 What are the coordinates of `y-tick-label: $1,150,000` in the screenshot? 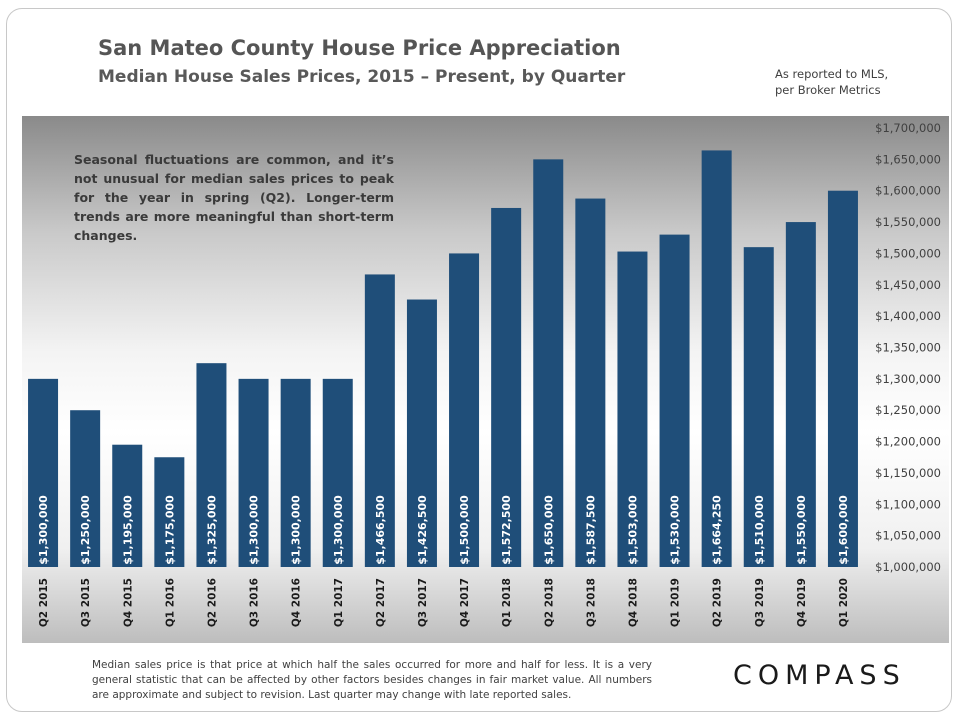 It's located at (908, 473).